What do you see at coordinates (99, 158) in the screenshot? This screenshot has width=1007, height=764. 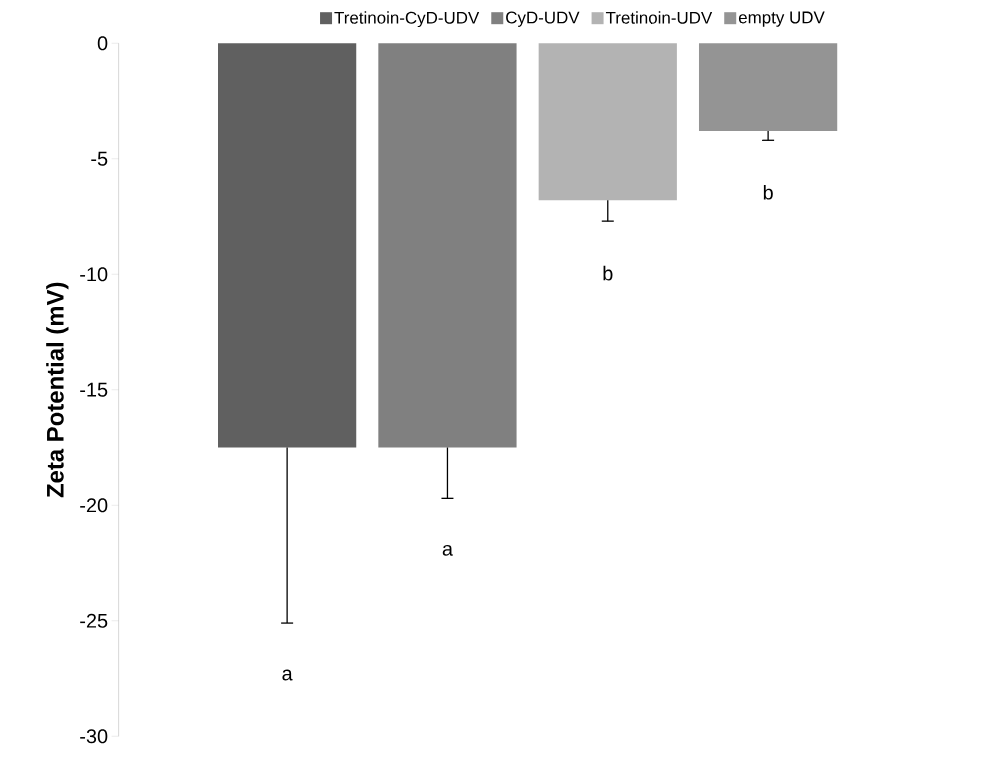 I see `y-tick-label: -5` at bounding box center [99, 158].